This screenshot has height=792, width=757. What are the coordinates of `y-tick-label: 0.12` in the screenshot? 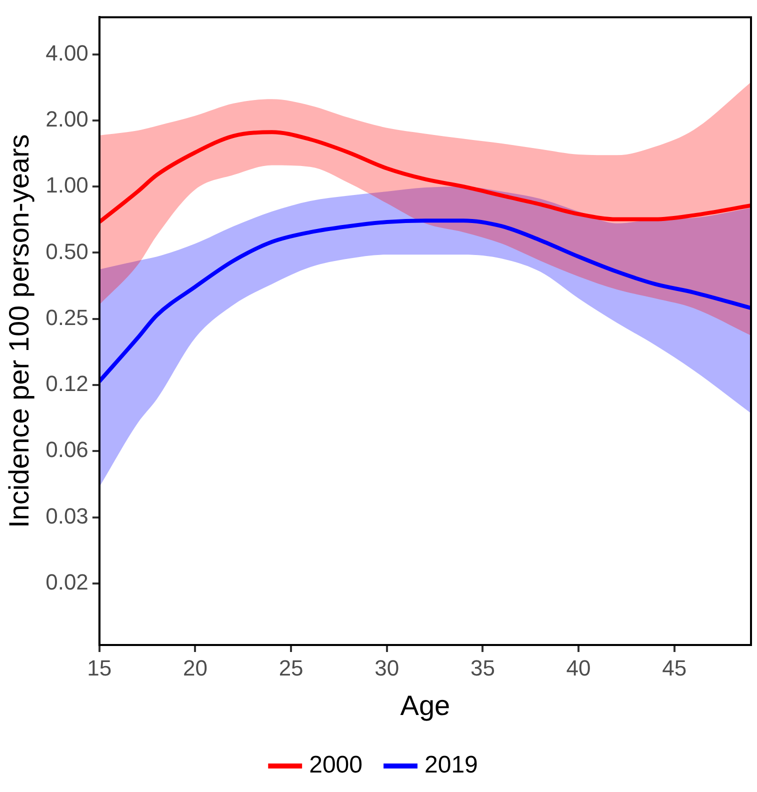 It's located at (67, 383).